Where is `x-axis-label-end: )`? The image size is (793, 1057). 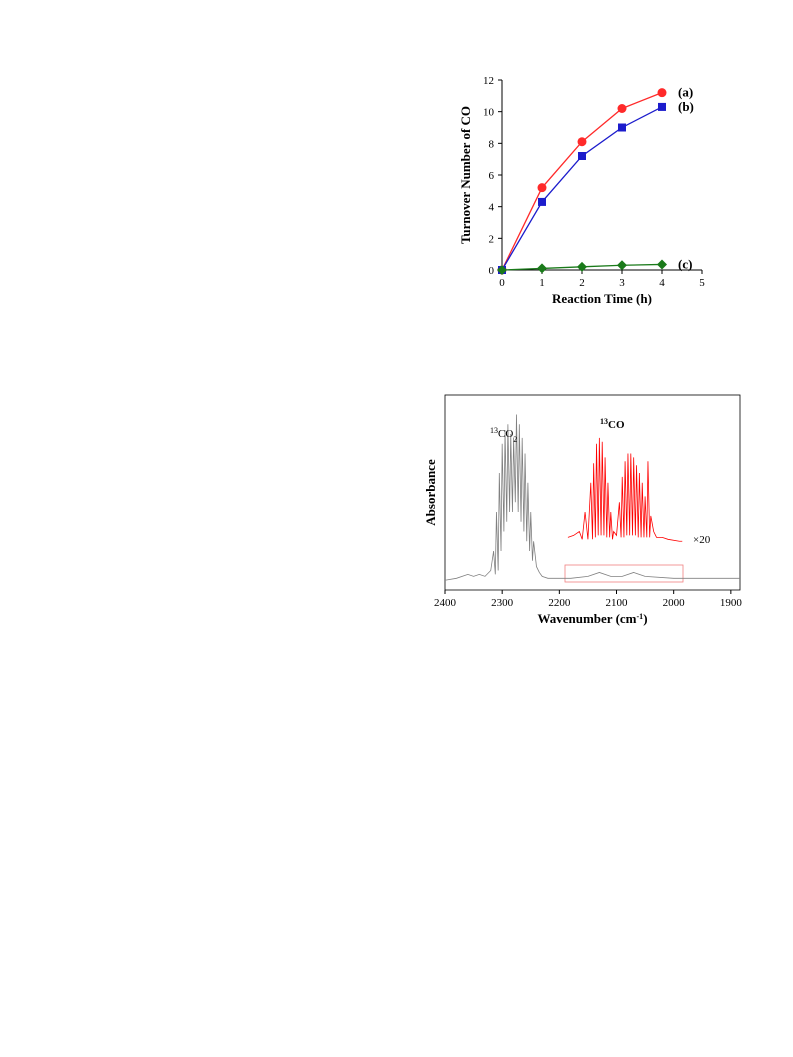
x-axis-label-end: ) is located at coordinates (645, 618).